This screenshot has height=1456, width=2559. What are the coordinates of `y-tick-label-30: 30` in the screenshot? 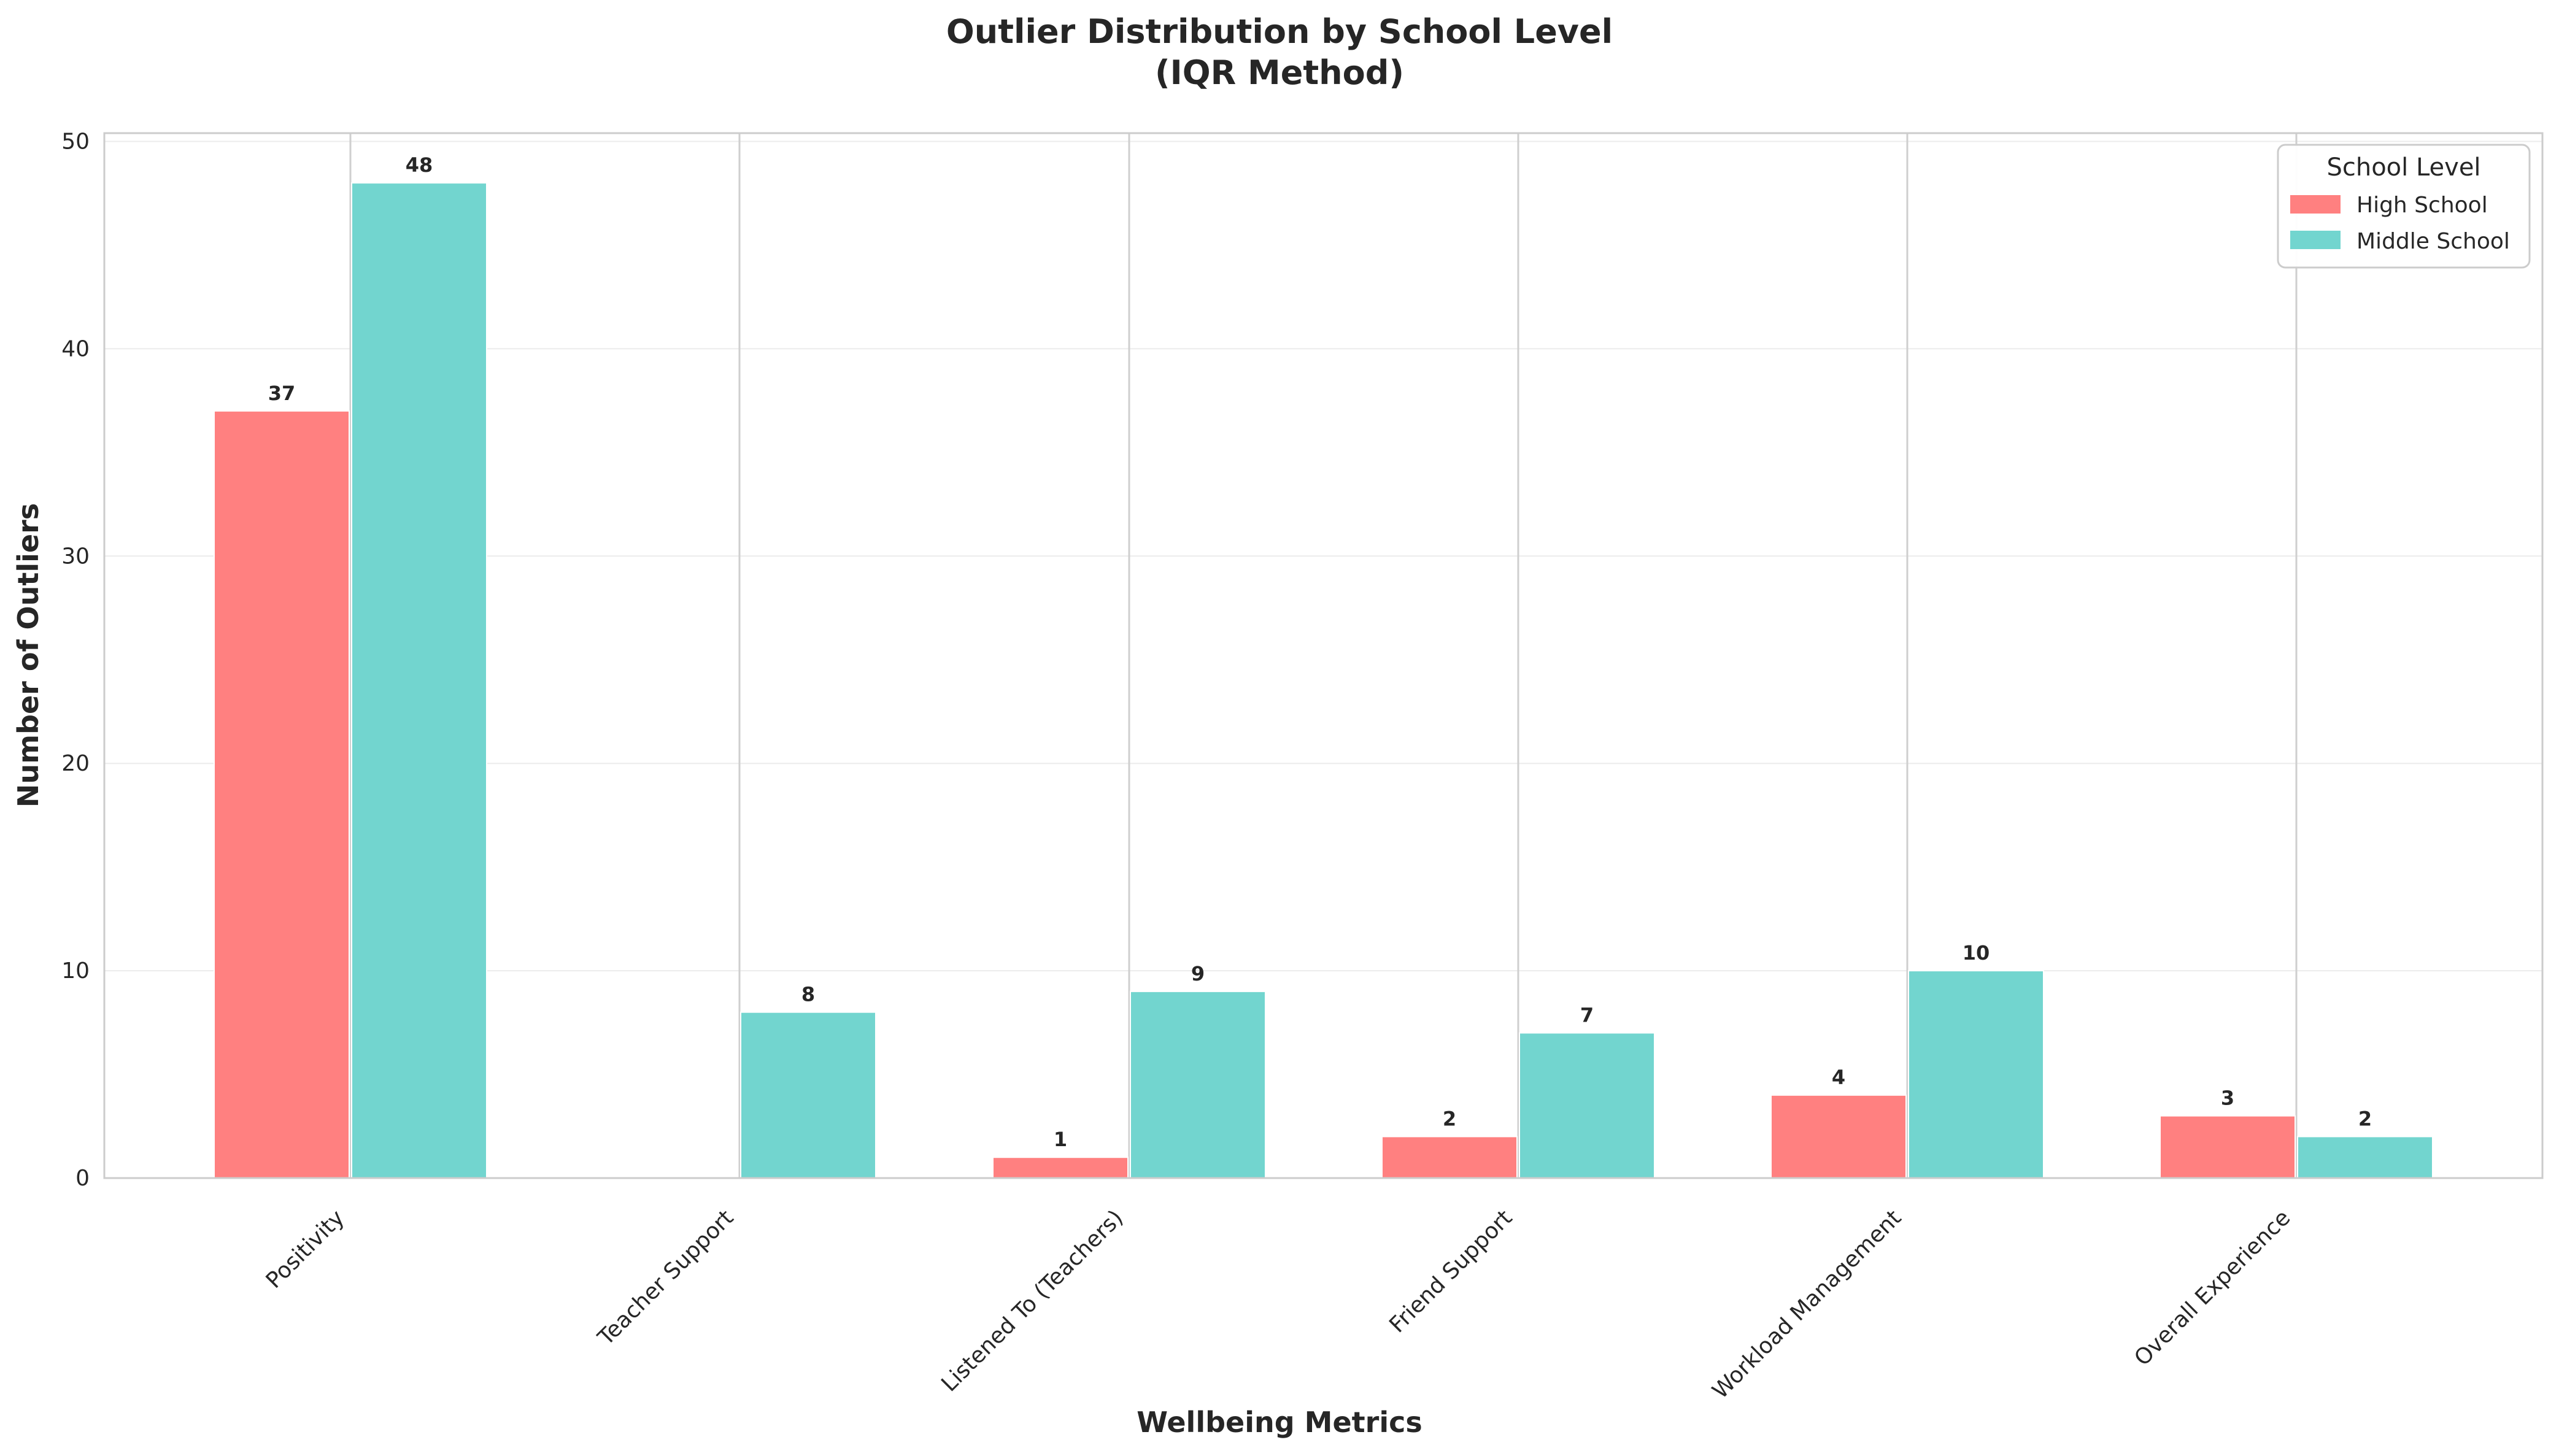 It's located at (76, 556).